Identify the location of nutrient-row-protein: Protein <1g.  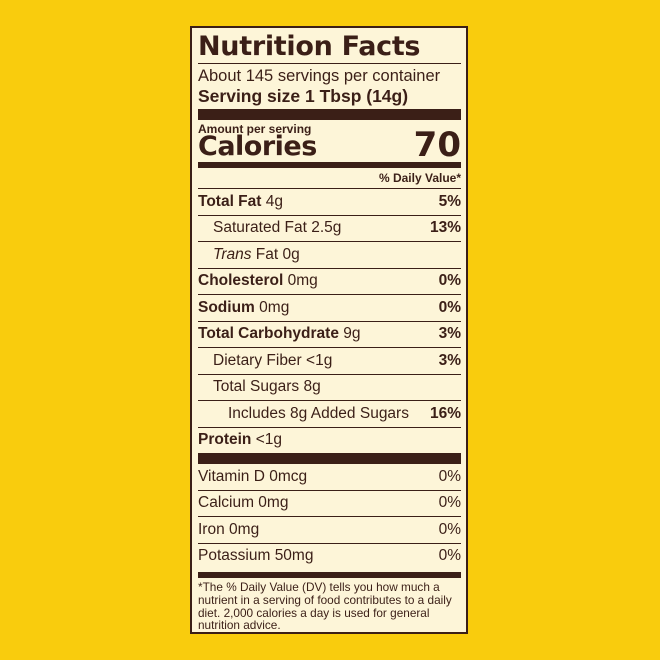
(329, 441).